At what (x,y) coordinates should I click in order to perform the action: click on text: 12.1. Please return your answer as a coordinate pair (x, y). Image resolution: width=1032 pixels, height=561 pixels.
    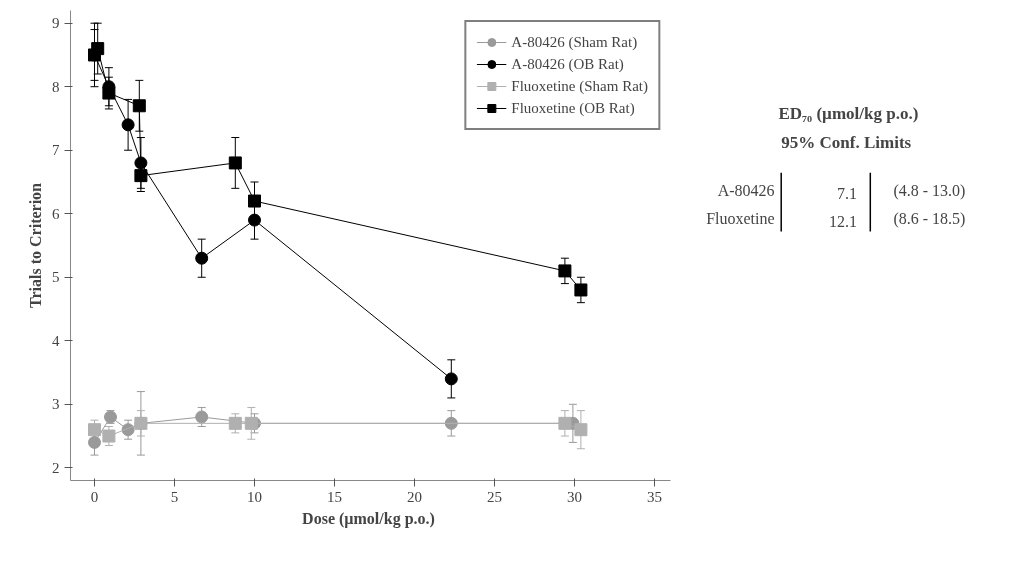
    Looking at the image, I should click on (843, 221).